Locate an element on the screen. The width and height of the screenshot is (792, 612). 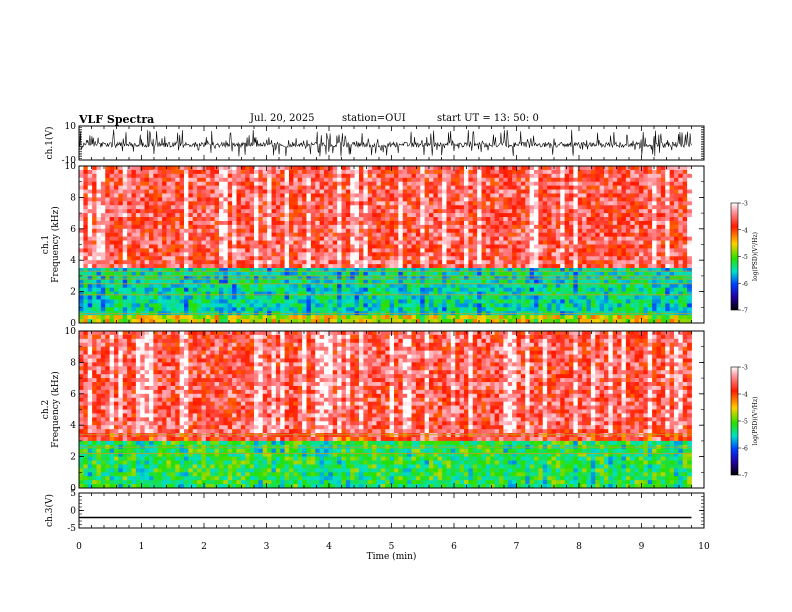
y-axis-label: ch.1(V) is located at coordinates (49, 143).